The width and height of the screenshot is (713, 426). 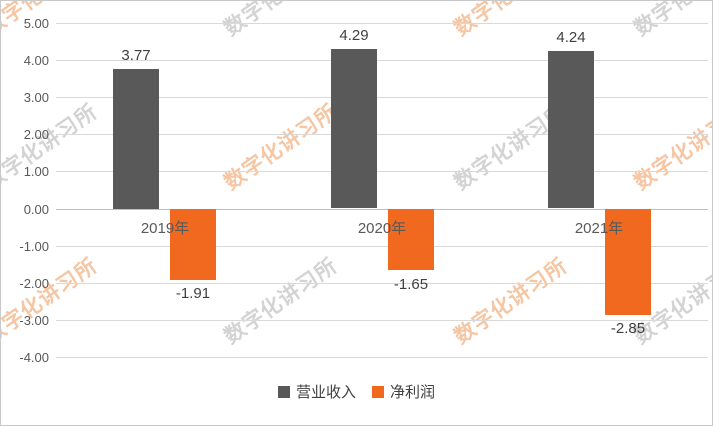 What do you see at coordinates (325, 392) in the screenshot?
I see `legend-label-revenue: 营业收入` at bounding box center [325, 392].